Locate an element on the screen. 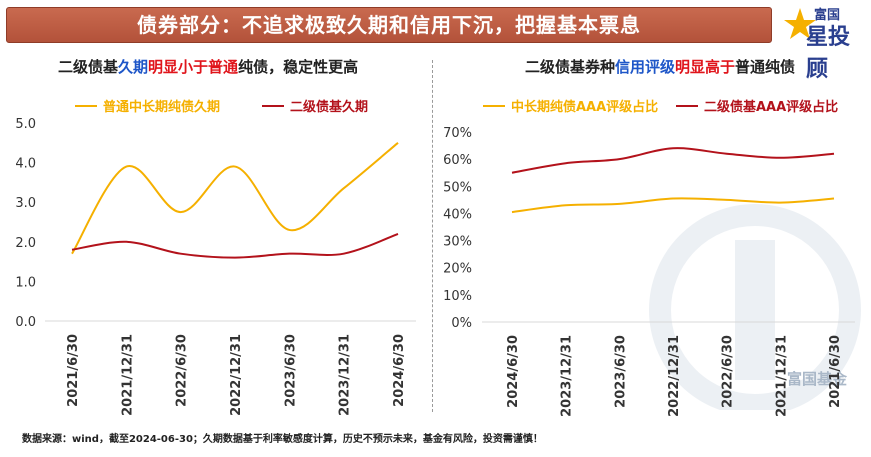 This screenshot has height=457, width=871. left-y-tick-label: 1.0 is located at coordinates (25, 282).